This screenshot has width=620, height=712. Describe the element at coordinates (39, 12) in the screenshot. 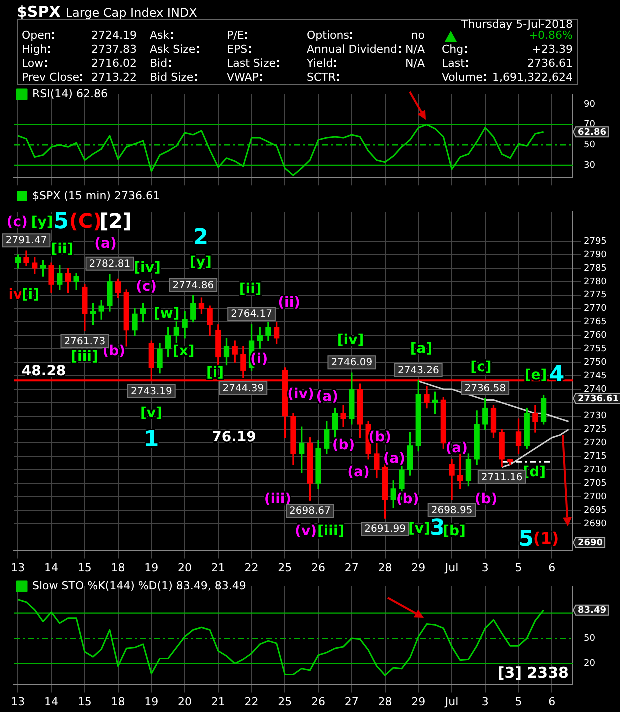

I see `text: $SPX` at that location.